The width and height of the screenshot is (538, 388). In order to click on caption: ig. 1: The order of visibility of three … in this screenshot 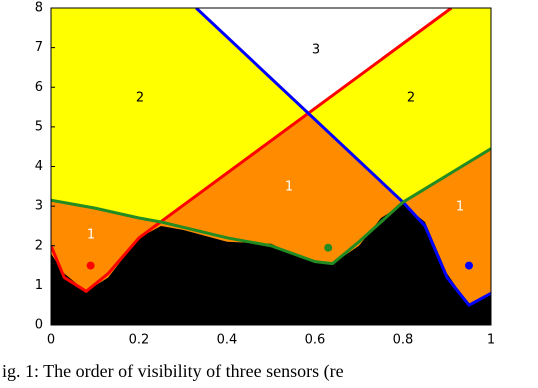, I will do `click(173, 371)`.